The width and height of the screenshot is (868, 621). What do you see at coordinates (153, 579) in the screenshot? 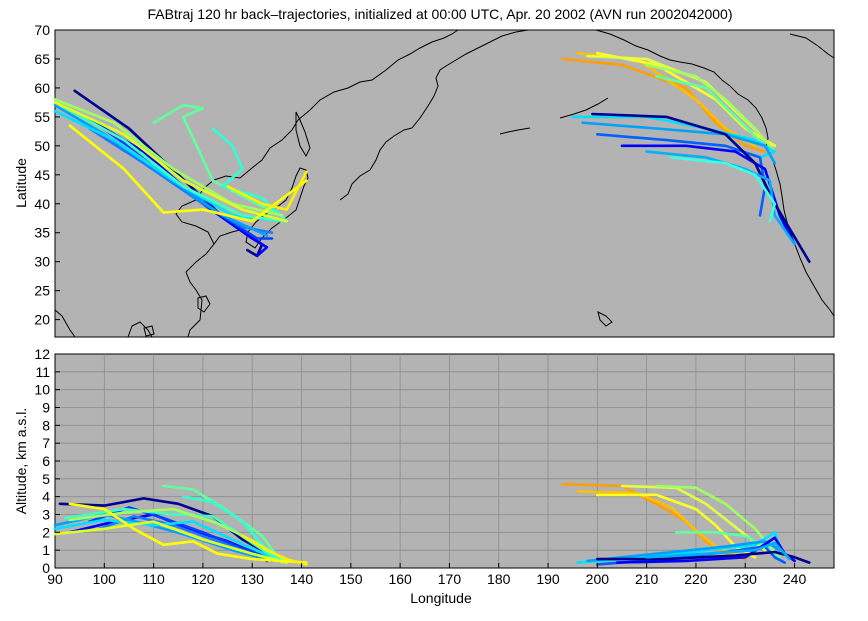
I see `x-tick-label: 110` at bounding box center [153, 579].